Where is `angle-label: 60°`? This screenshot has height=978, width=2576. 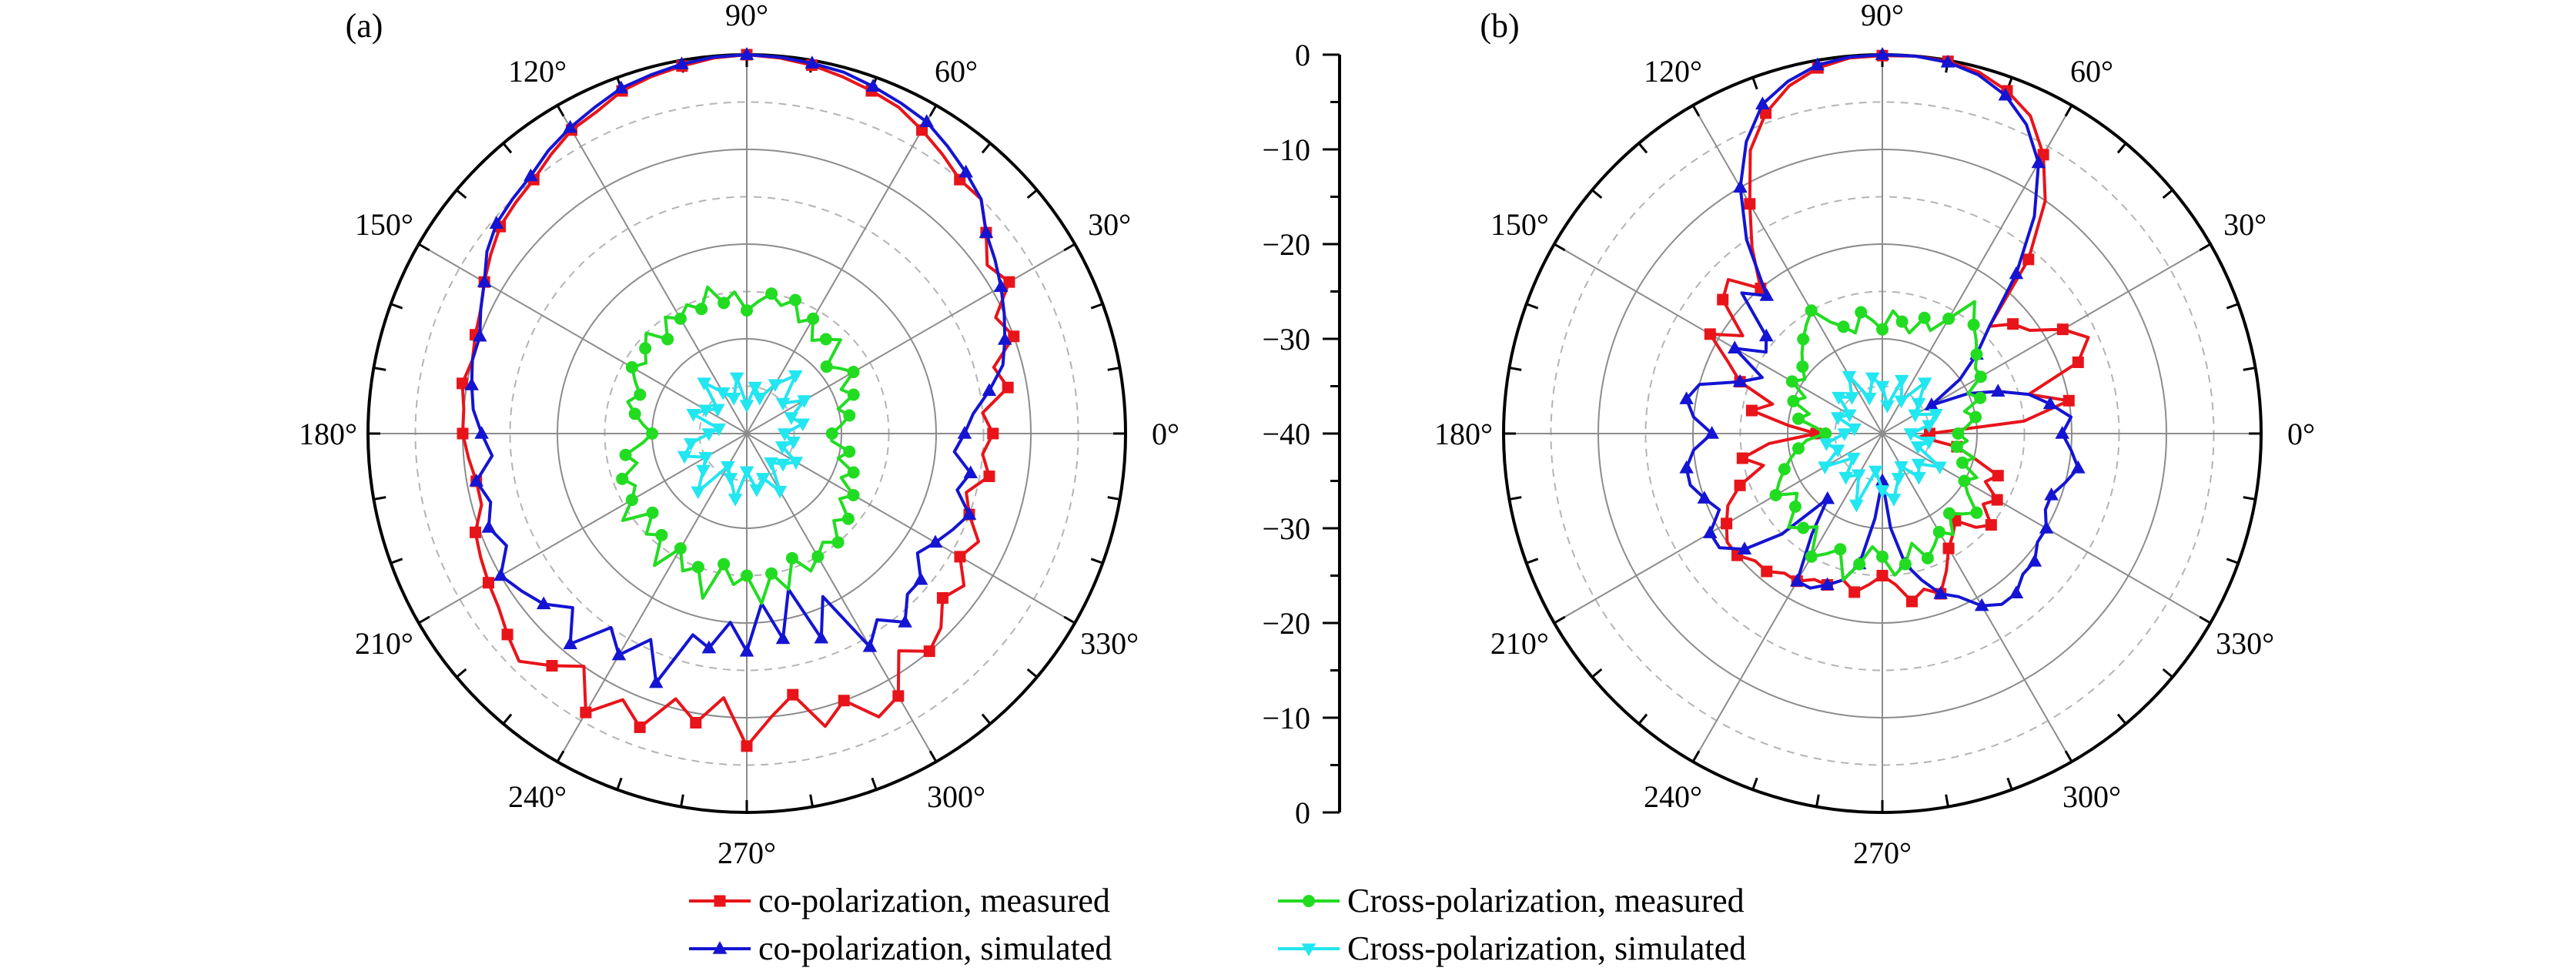 angle-label: 60° is located at coordinates (2092, 71).